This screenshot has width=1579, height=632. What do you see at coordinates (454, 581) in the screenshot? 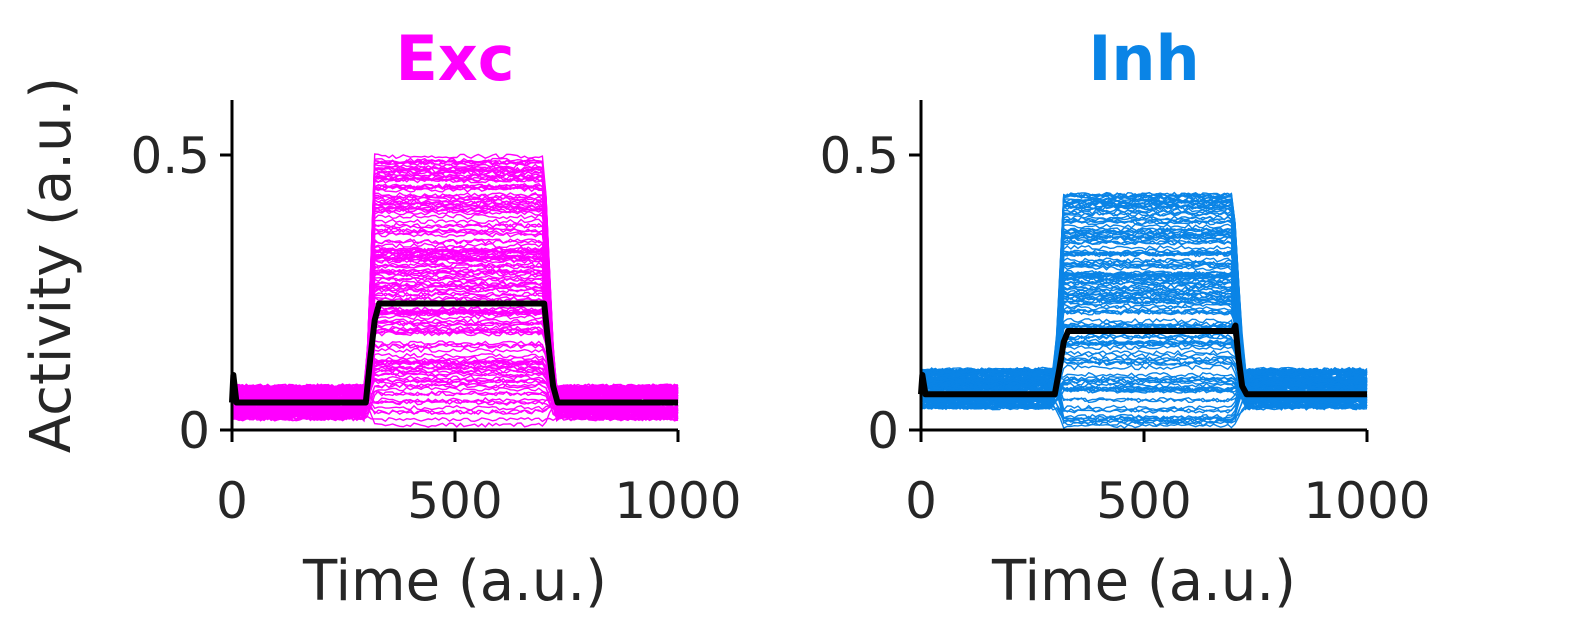
I see `exc-x-axis-label: Time (a.u.)` at bounding box center [454, 581].